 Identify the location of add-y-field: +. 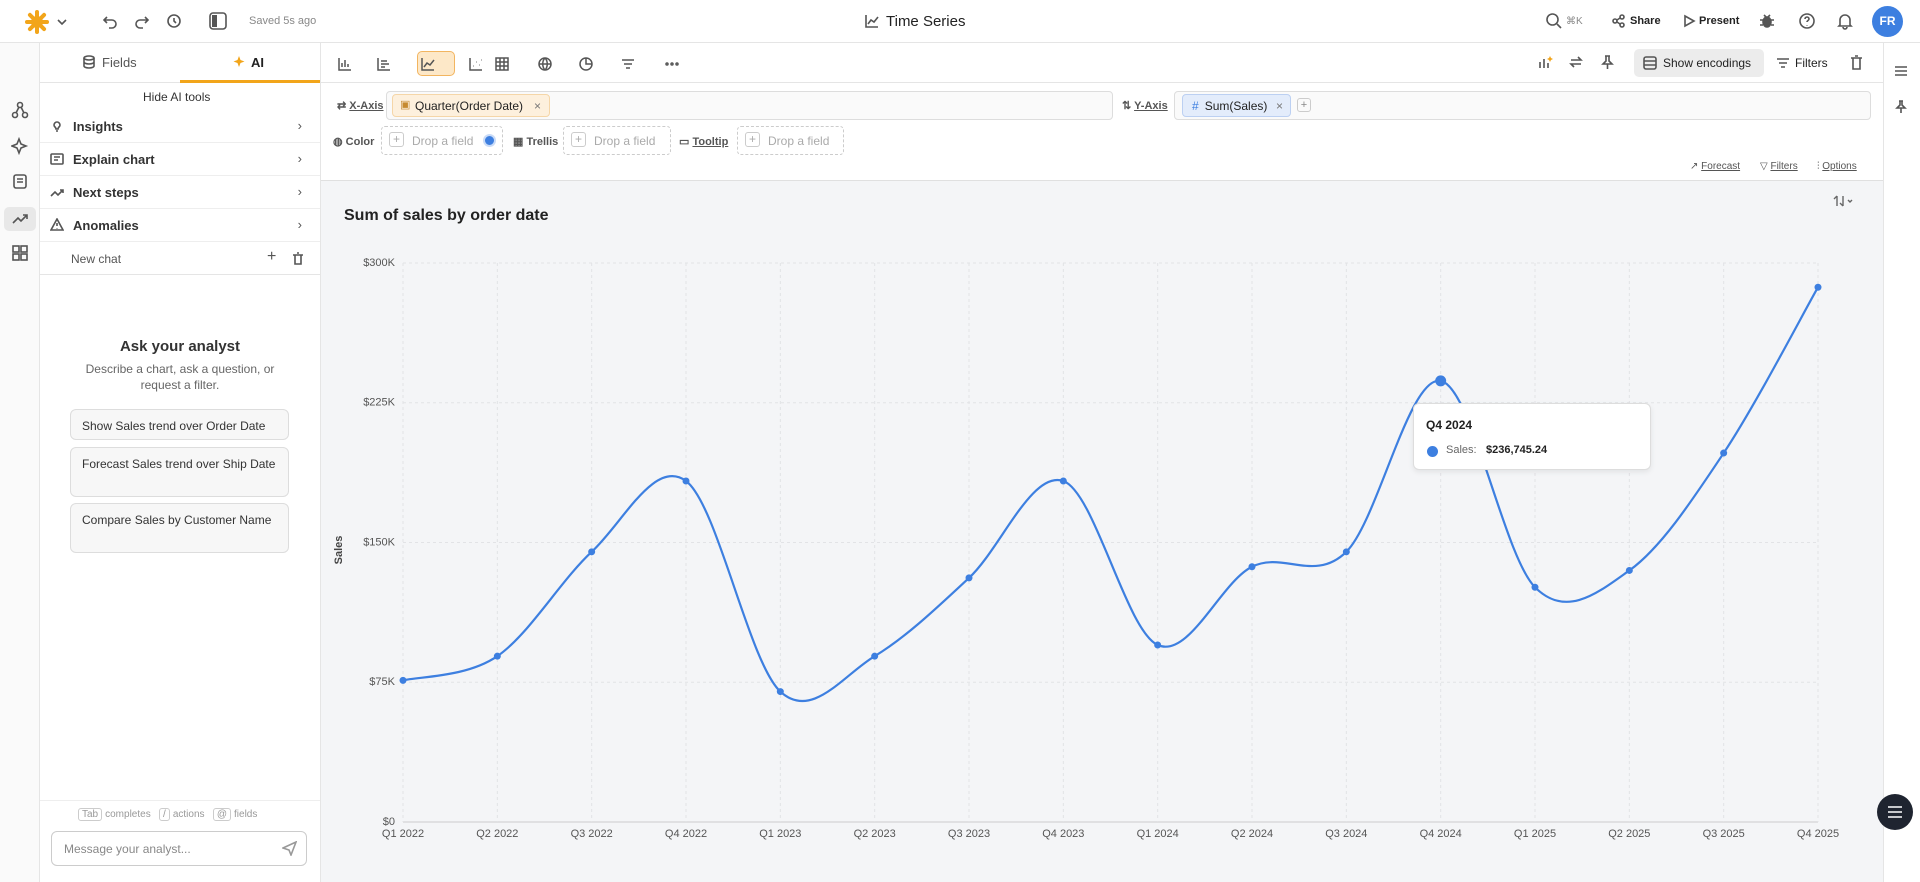
(1304, 105).